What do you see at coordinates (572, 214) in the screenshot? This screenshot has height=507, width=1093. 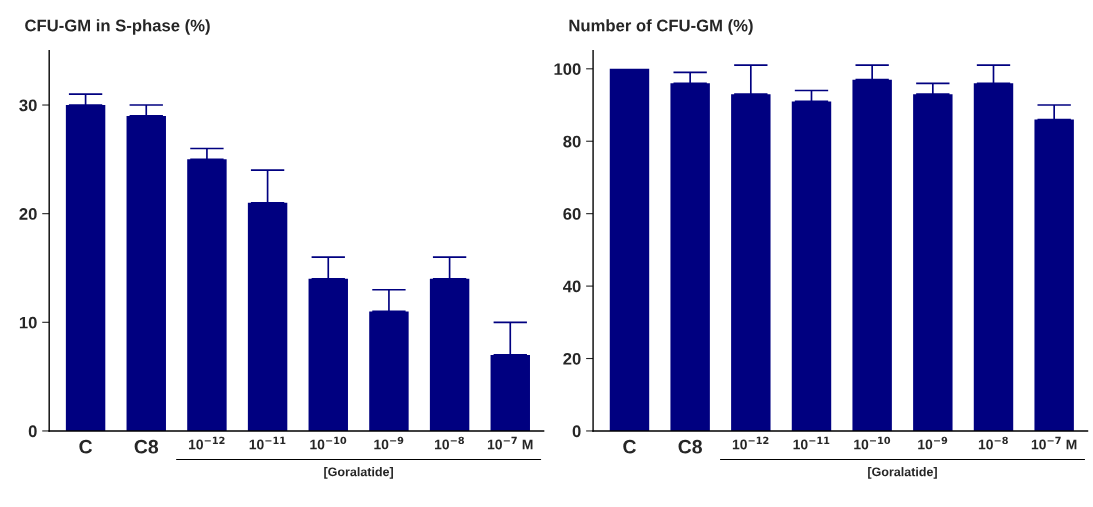 I see `y-tick-label: 60` at bounding box center [572, 214].